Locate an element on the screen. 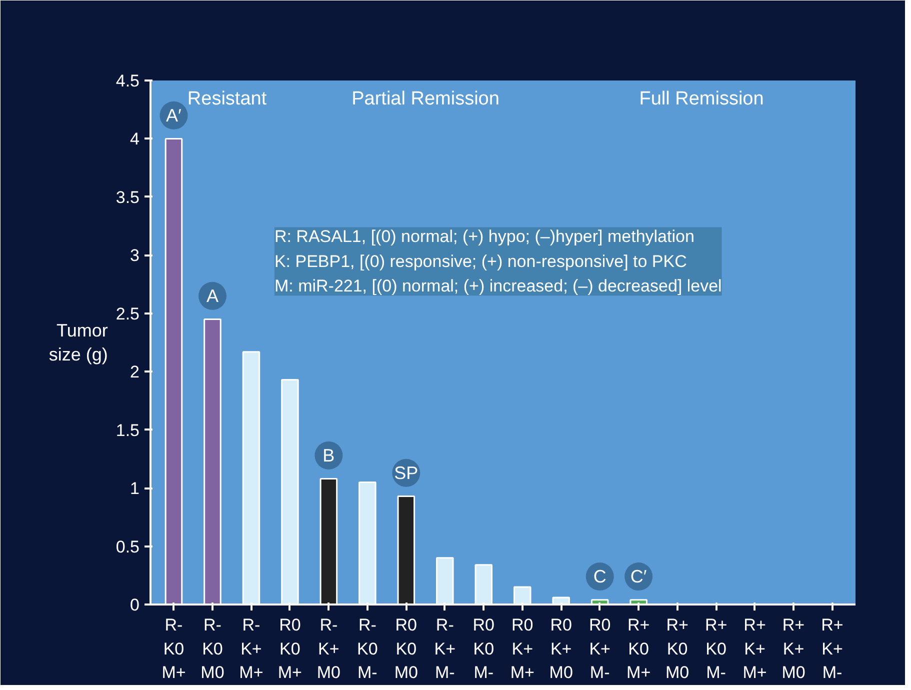 This screenshot has width=911, height=690. y-tick-label: 0 is located at coordinates (135, 605).